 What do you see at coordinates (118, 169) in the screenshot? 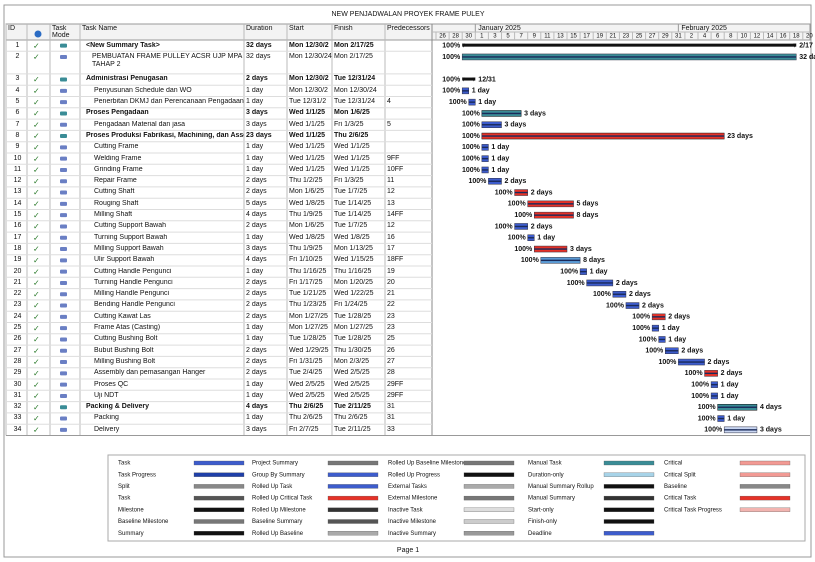
I see `task-name: Grinding Frame` at bounding box center [118, 169].